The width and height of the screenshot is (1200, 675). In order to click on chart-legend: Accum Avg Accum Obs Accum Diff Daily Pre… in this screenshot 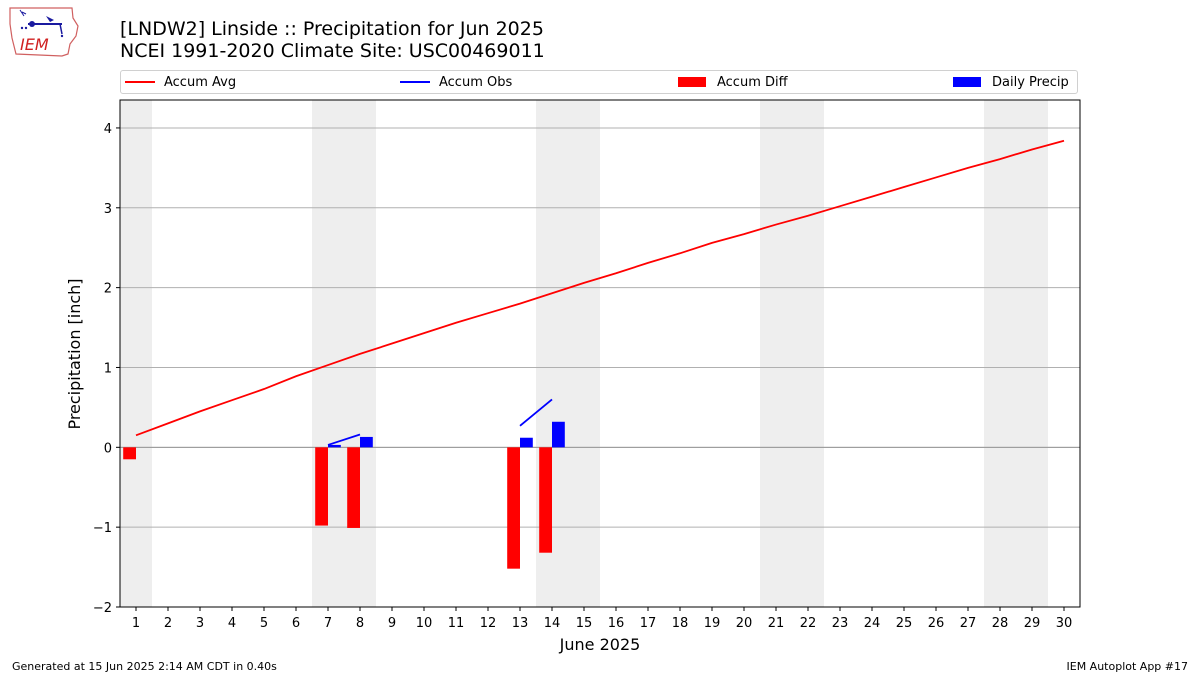, I will do `click(599, 82)`.